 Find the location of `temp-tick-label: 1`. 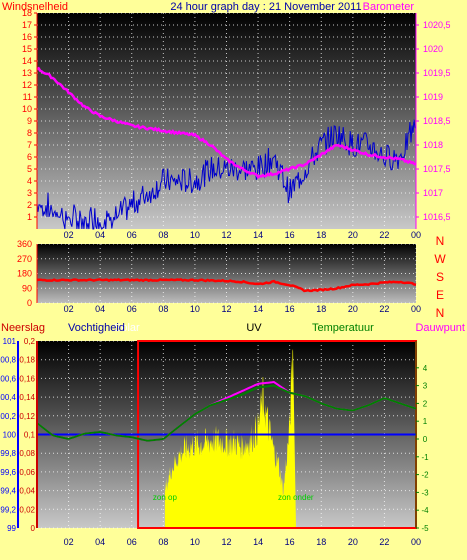

temp-tick-label: 1 is located at coordinates (425, 421).